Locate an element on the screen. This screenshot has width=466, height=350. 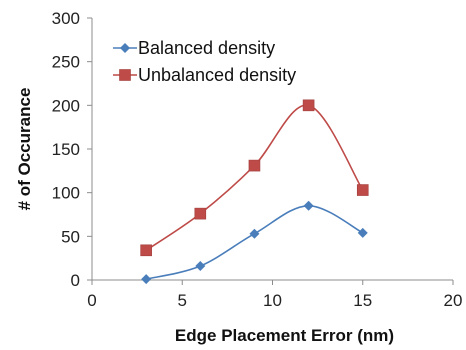
y-tick-label: 150 is located at coordinates (66, 149).